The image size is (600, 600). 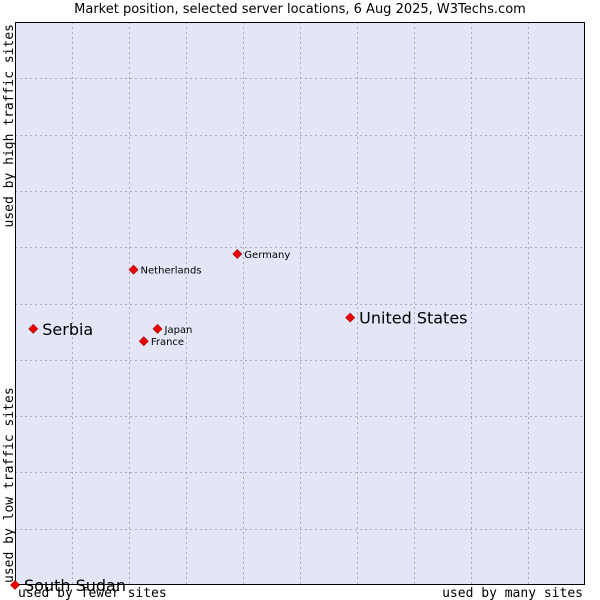 I want to click on point-marker-france, so click(x=143, y=341).